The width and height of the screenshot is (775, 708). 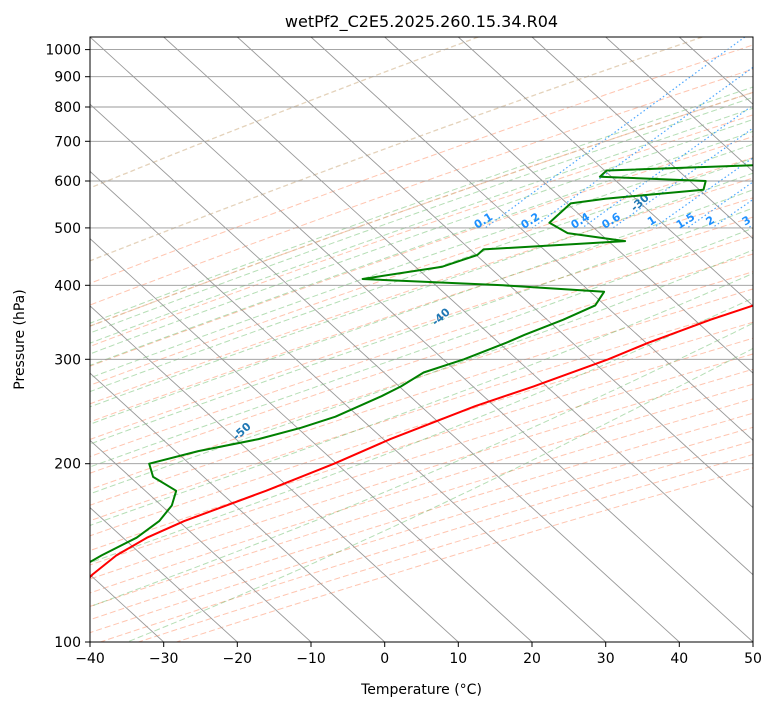 What do you see at coordinates (67, 142) in the screenshot?
I see `y-tick-label: 700` at bounding box center [67, 142].